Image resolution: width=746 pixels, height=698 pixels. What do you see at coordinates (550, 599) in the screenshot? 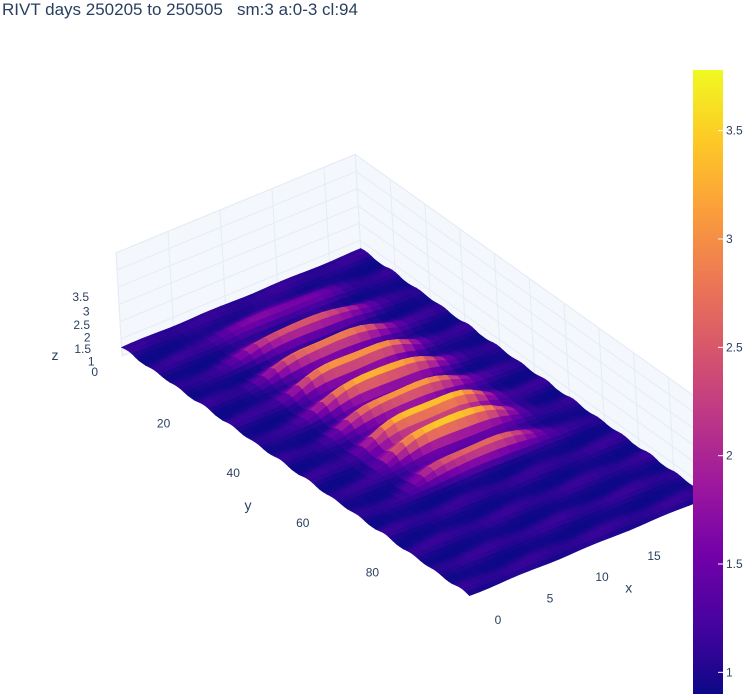
I see `x-tick-label: 5` at bounding box center [550, 599].